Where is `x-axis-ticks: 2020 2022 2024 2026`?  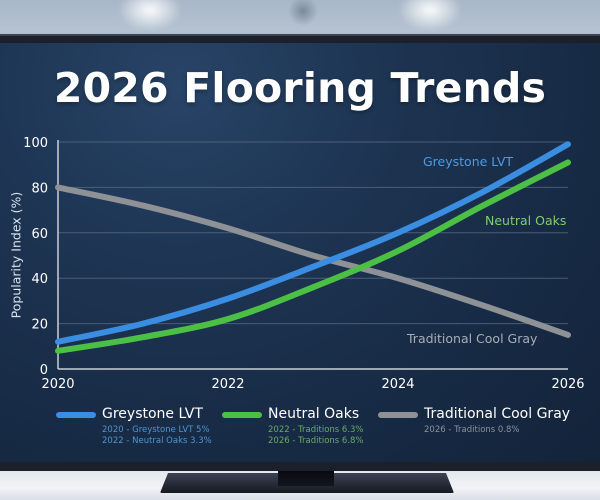 x-axis-ticks: 2020 2022 2024 2026 is located at coordinates (312, 384).